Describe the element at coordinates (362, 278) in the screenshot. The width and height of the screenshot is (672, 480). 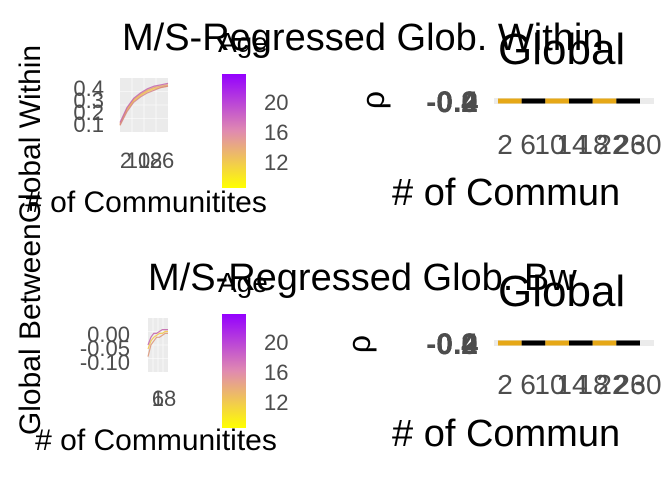
I see `panel-title: M/S-Regressed Glob. Bw` at that location.